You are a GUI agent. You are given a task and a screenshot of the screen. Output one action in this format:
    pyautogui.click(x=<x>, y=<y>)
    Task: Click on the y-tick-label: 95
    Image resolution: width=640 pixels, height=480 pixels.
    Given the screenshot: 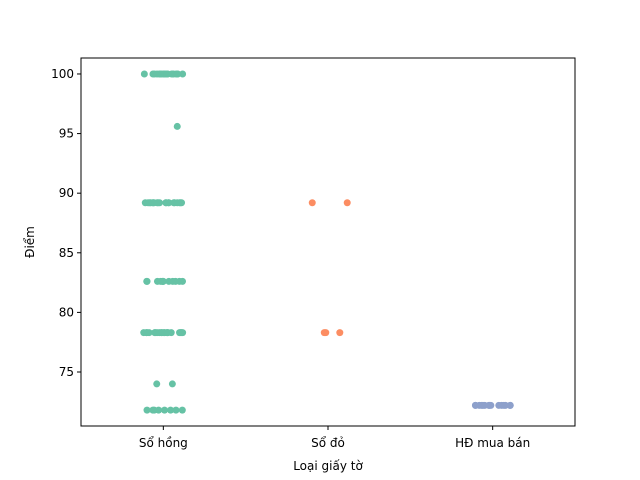 What is the action you would take?
    pyautogui.click(x=66, y=134)
    